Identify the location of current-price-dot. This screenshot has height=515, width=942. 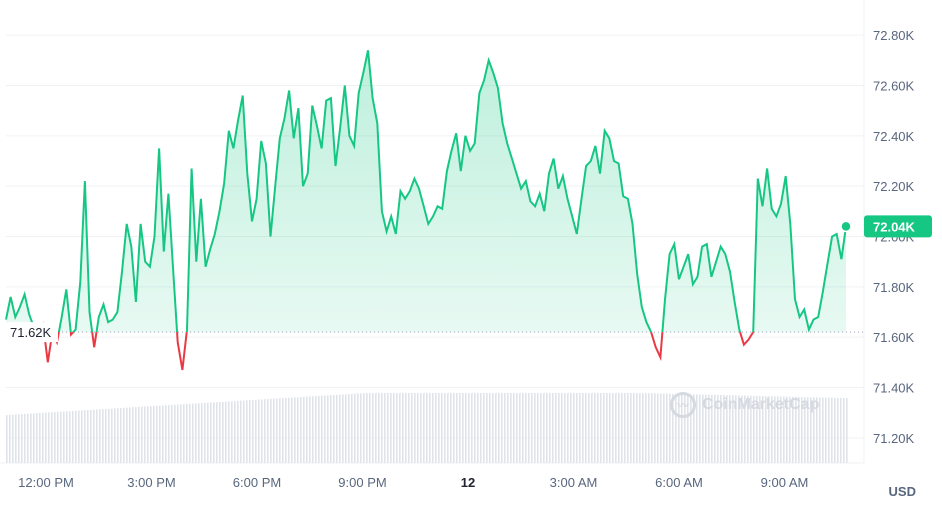
(846, 226).